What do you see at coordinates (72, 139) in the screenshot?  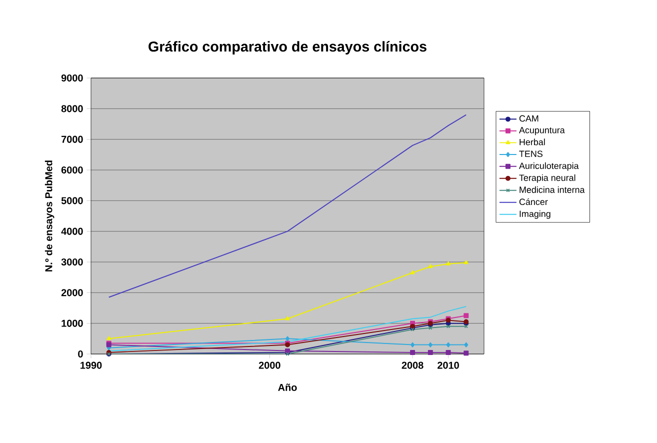 I see `y-tick-label: 7000` at bounding box center [72, 139].